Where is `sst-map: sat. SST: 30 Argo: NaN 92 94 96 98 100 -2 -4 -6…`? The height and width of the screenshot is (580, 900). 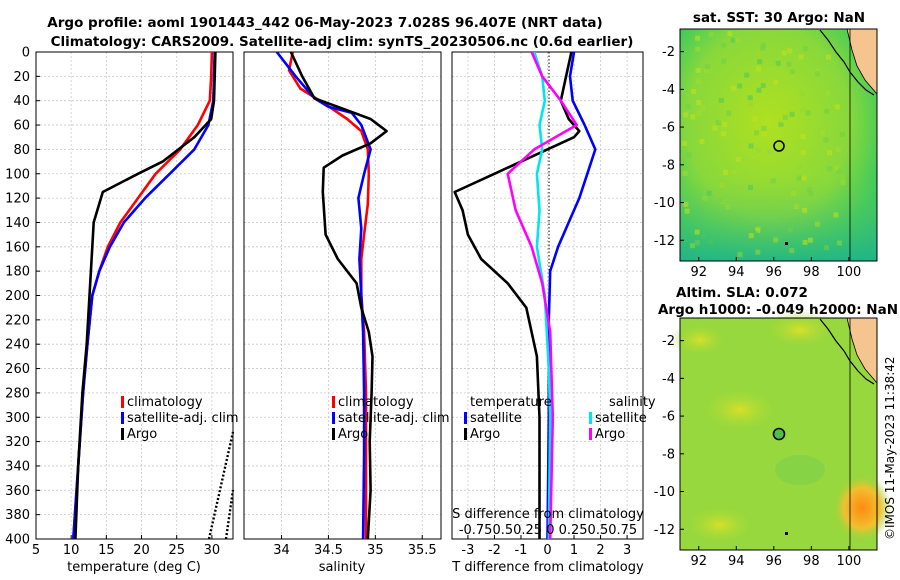 sst-map: sat. SST: 30 Argo: NaN 92 94 96 98 100 -2 -4 -6… is located at coordinates (766, 145).